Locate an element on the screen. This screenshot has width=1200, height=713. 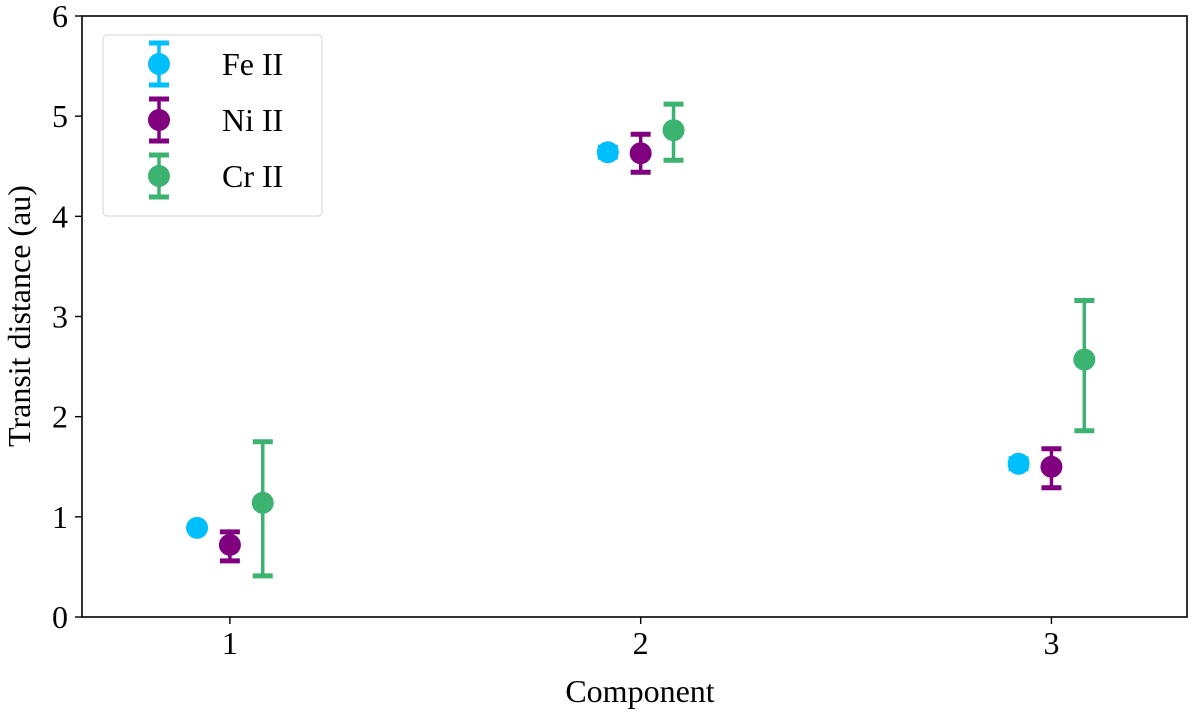
y-tick-label: 1 is located at coordinates (60, 517).